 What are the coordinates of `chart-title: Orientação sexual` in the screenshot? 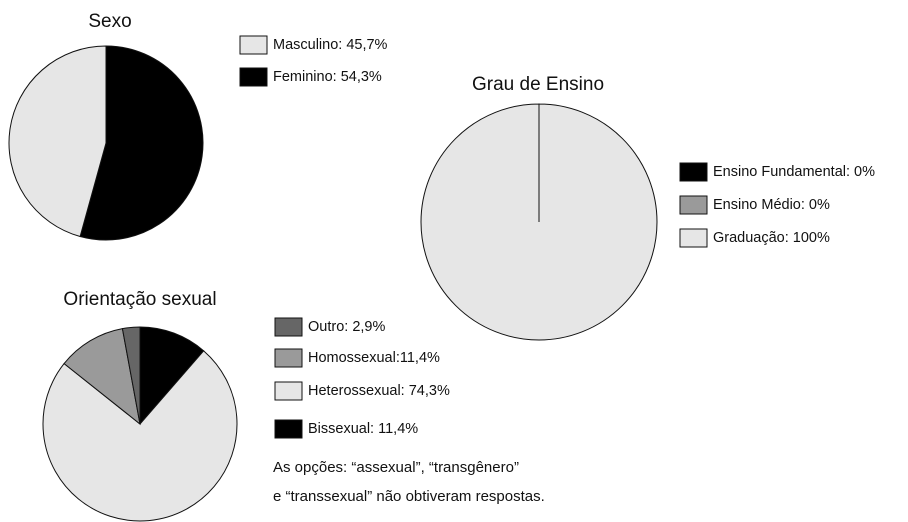 It's located at (139, 299).